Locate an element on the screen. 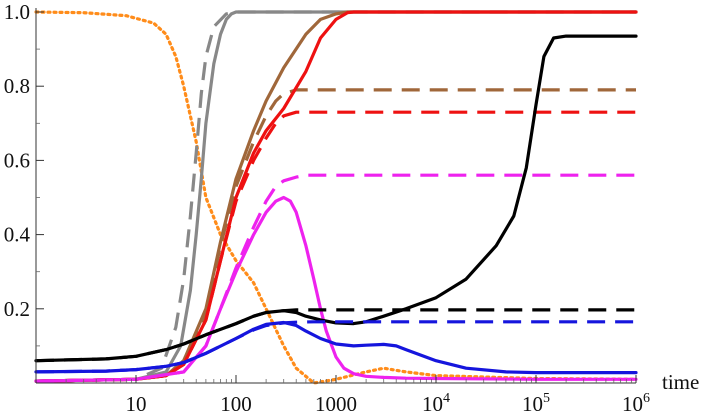  y-tick-label: 0.6 is located at coordinates (17, 160).